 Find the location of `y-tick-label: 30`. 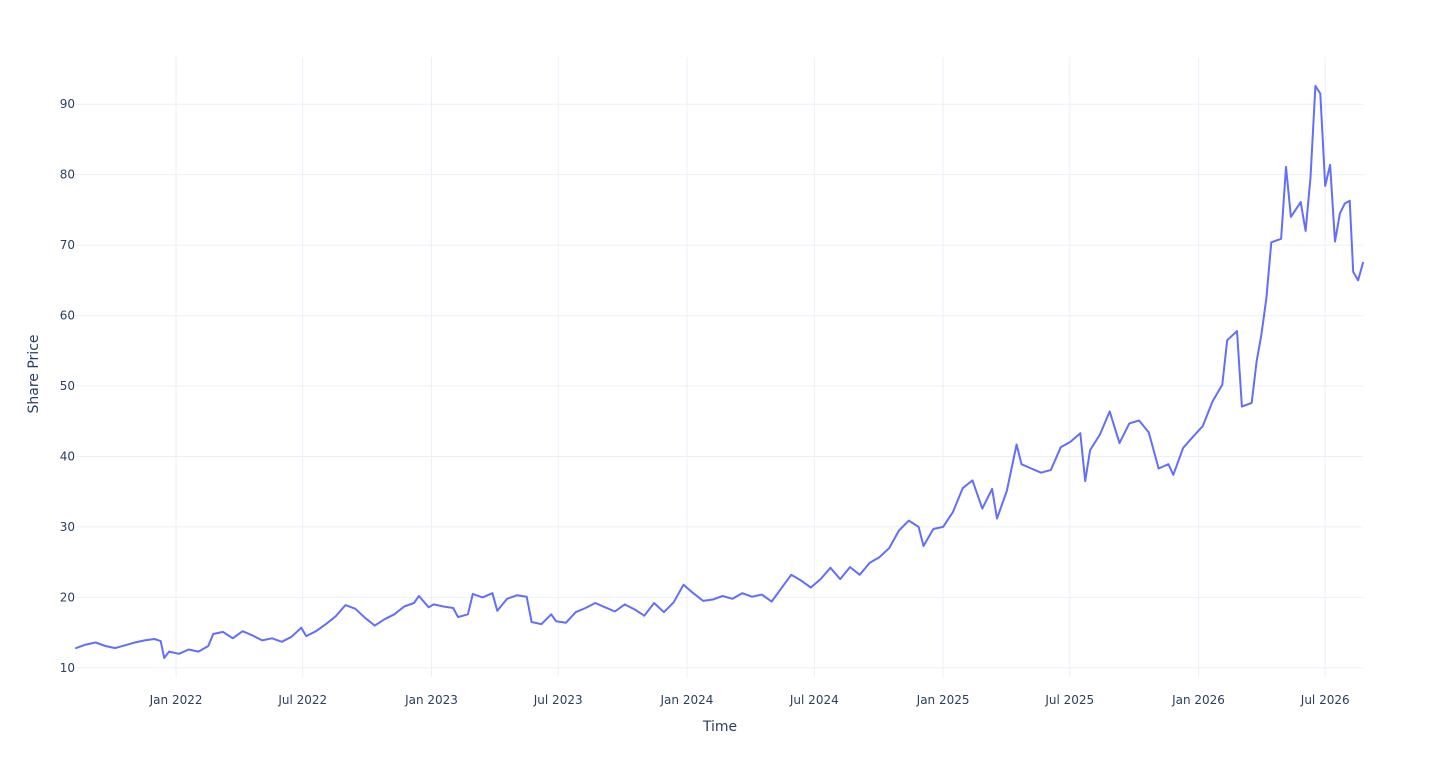

y-tick-label: 30 is located at coordinates (67, 527).